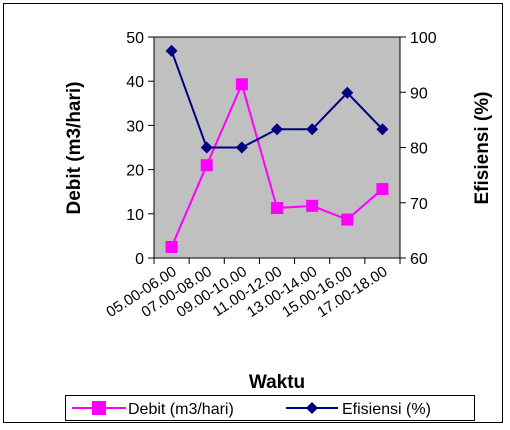 The width and height of the screenshot is (510, 430). What do you see at coordinates (135, 215) in the screenshot?
I see `y-tick-label: 10` at bounding box center [135, 215].